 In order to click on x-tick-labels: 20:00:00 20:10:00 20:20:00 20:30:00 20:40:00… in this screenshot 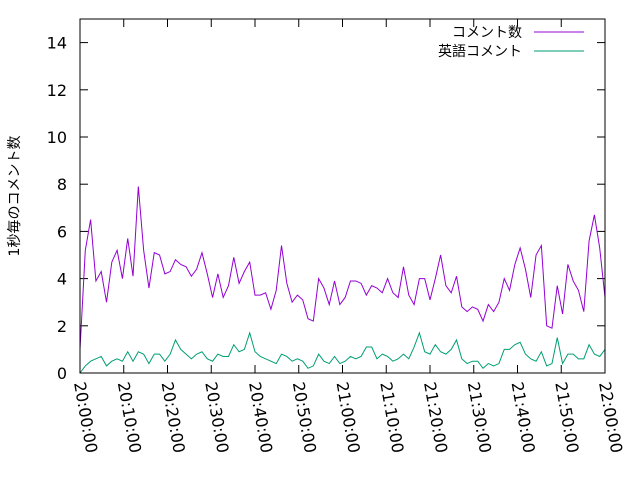, I will do `click(348, 417)`.